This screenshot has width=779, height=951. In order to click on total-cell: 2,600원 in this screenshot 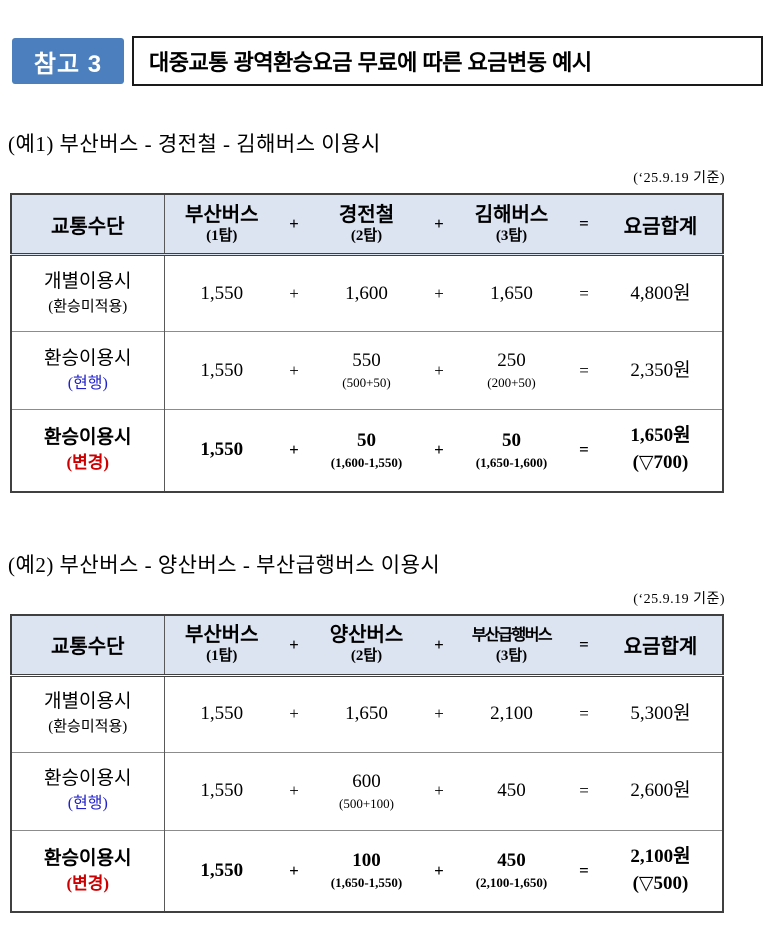, I will do `click(661, 790)`.